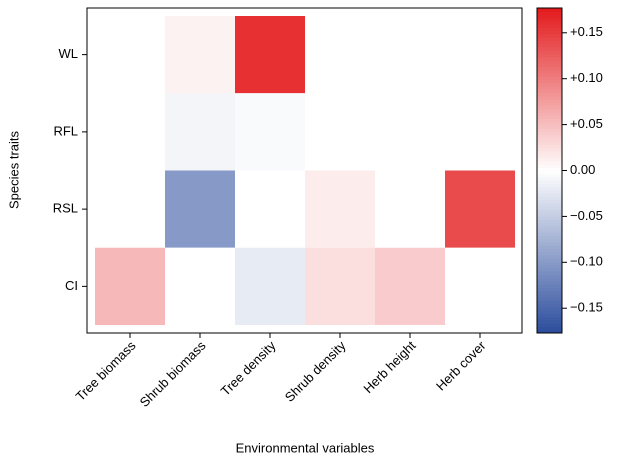  What do you see at coordinates (248, 368) in the screenshot?
I see `x-tick-label: Tree density` at bounding box center [248, 368].